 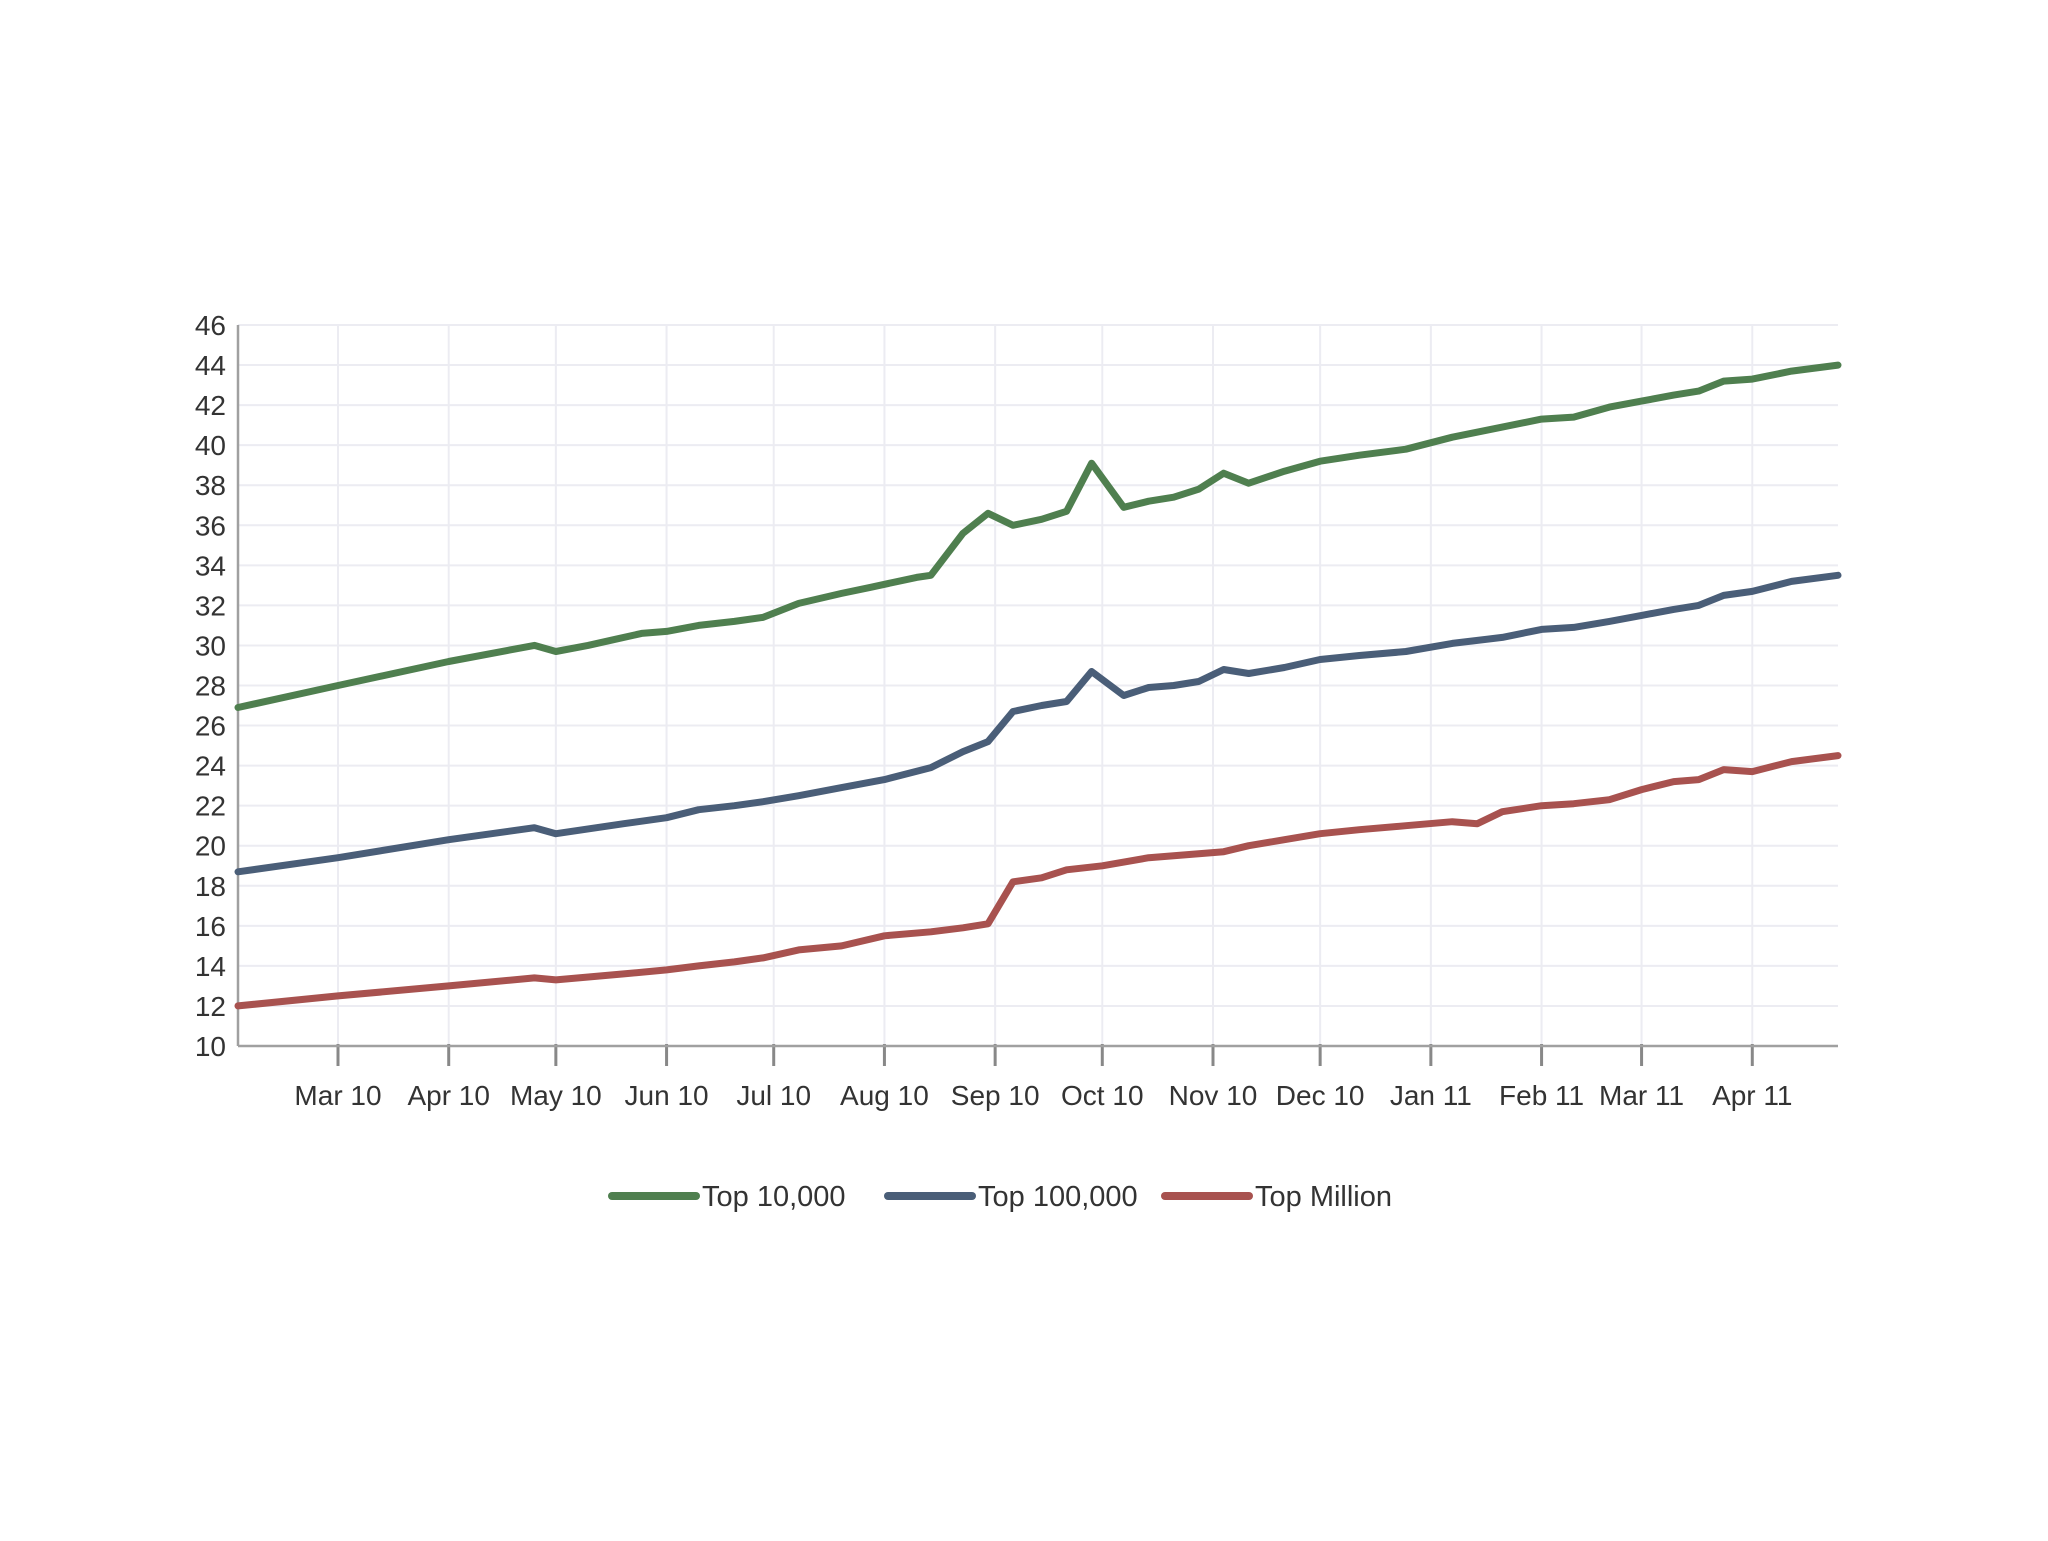 What do you see at coordinates (210, 445) in the screenshot?
I see `y-tick-label: 40` at bounding box center [210, 445].